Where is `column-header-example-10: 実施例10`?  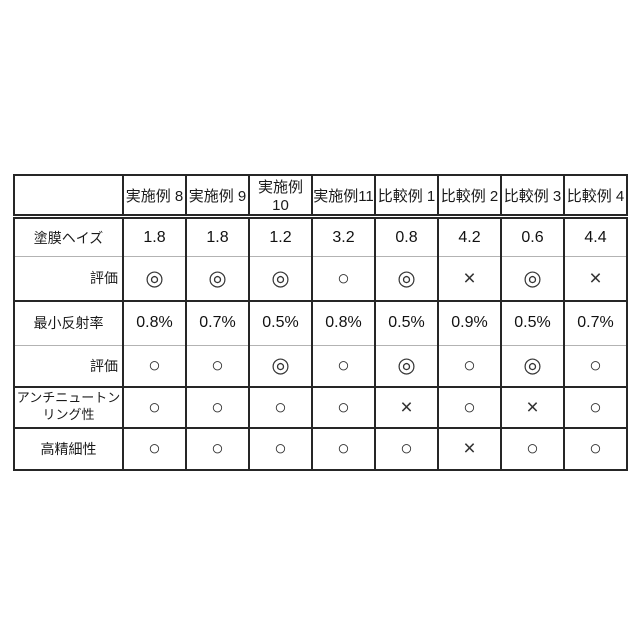
column-header-example-10: 実施例10 is located at coordinates (280, 197).